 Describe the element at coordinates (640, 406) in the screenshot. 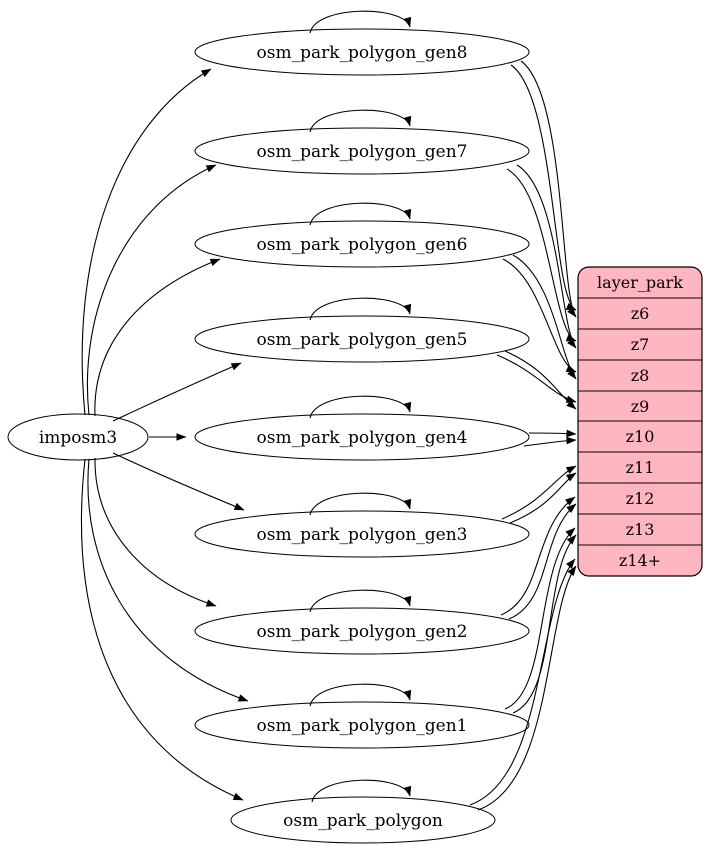

I see `layer-row-z9: z9` at that location.